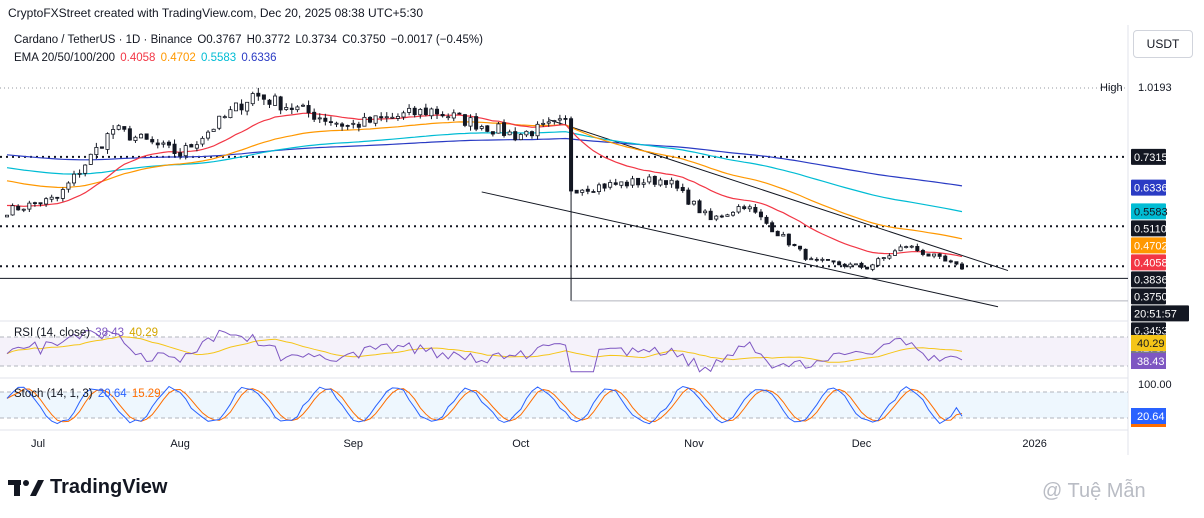  Describe the element at coordinates (694, 444) in the screenshot. I see `x-axis-tick-label: Nov` at that location.